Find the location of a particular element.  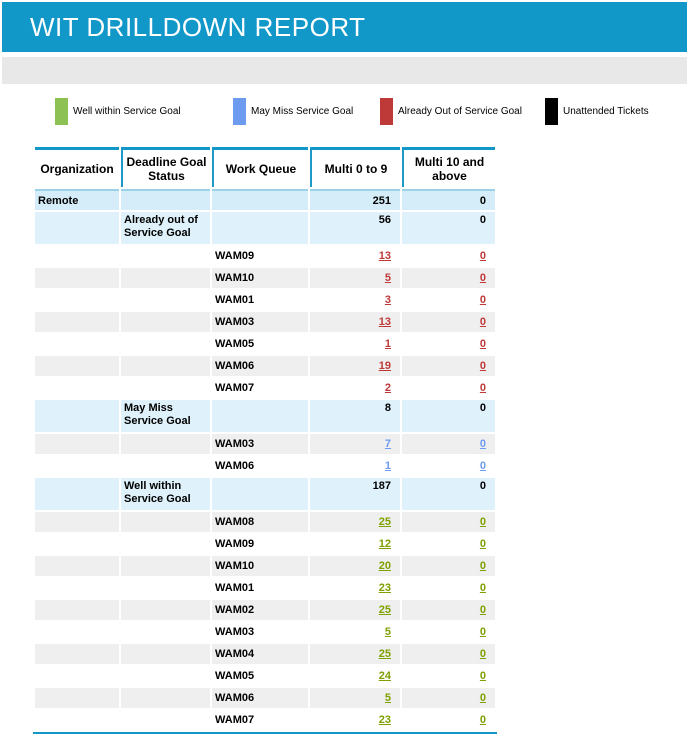

multi-0-9-link: 20 is located at coordinates (384, 566).